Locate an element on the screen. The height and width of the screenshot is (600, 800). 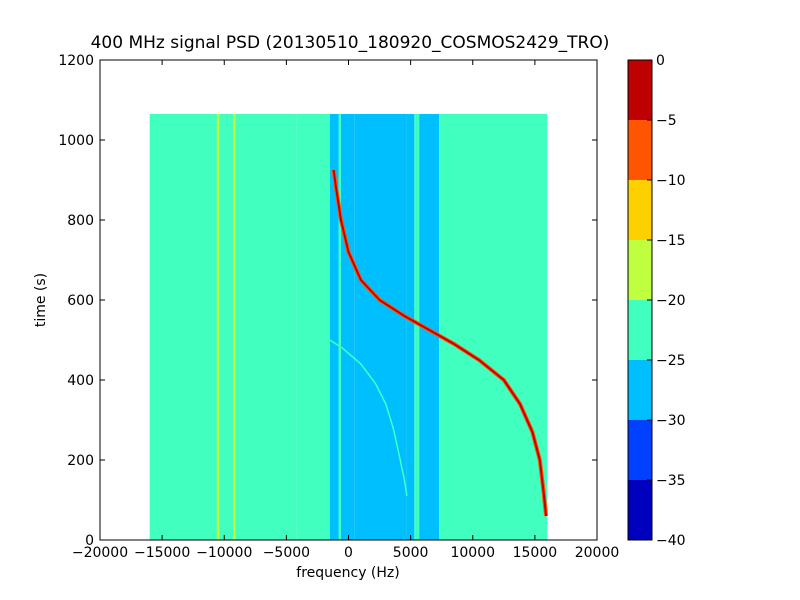
colorbar-tick-label: −15 is located at coordinates (671, 241).